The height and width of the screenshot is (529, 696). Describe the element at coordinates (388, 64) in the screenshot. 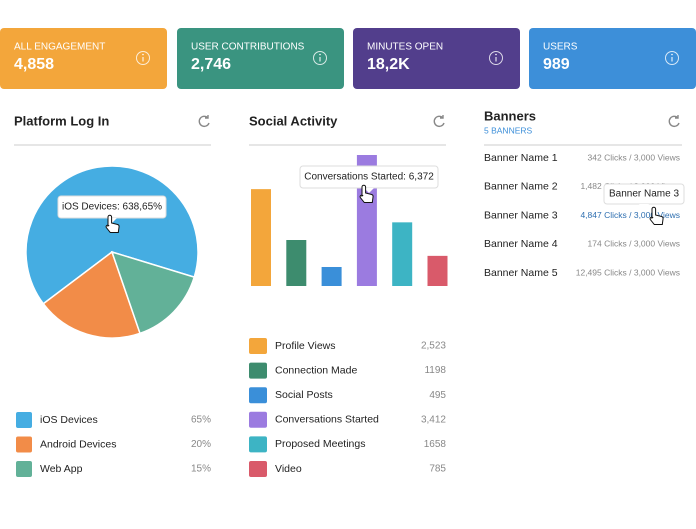

I see `kpi-value: 18,2K` at that location.